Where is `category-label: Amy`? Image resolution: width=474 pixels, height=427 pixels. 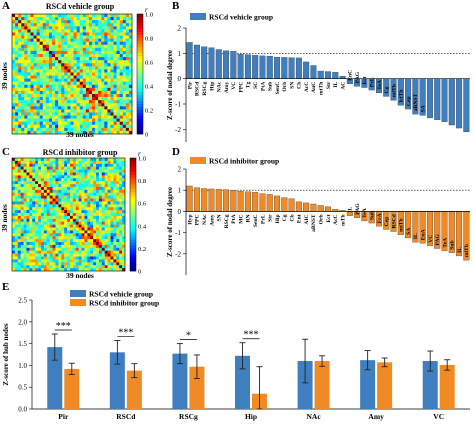
category-label: Amy is located at coordinates (227, 87).